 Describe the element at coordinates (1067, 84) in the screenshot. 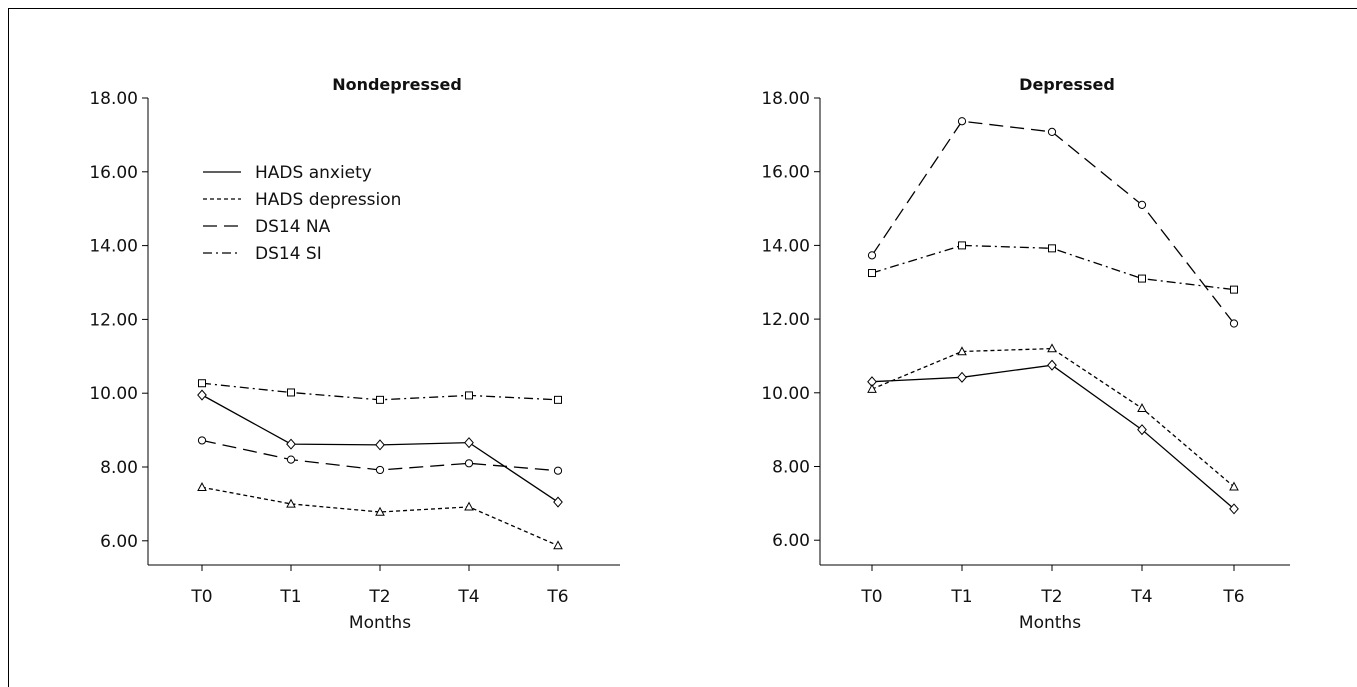

I see `chart-title: Depressed` at that location.